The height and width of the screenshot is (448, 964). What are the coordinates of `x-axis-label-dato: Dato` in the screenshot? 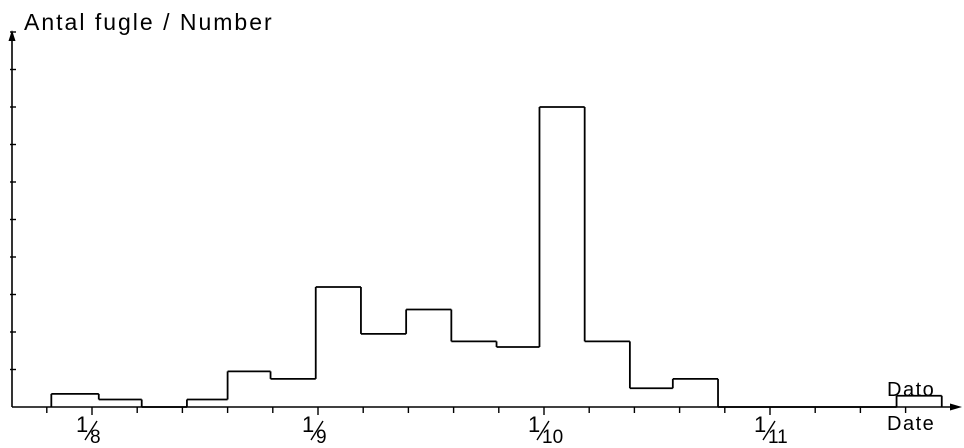 It's located at (911, 390).